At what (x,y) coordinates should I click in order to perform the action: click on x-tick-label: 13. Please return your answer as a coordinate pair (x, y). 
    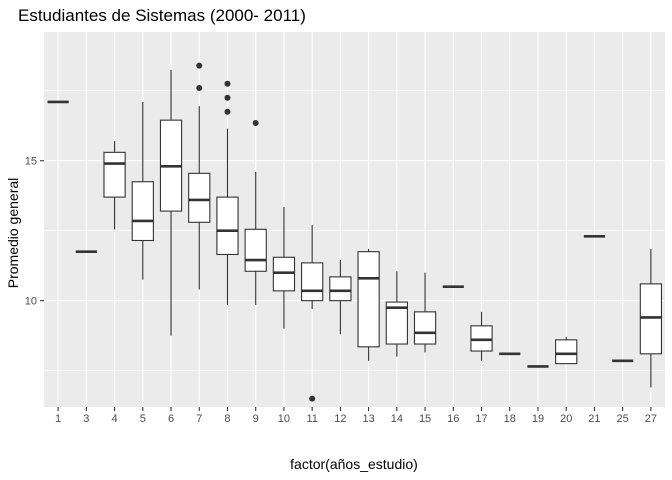
    Looking at the image, I should click on (368, 419).